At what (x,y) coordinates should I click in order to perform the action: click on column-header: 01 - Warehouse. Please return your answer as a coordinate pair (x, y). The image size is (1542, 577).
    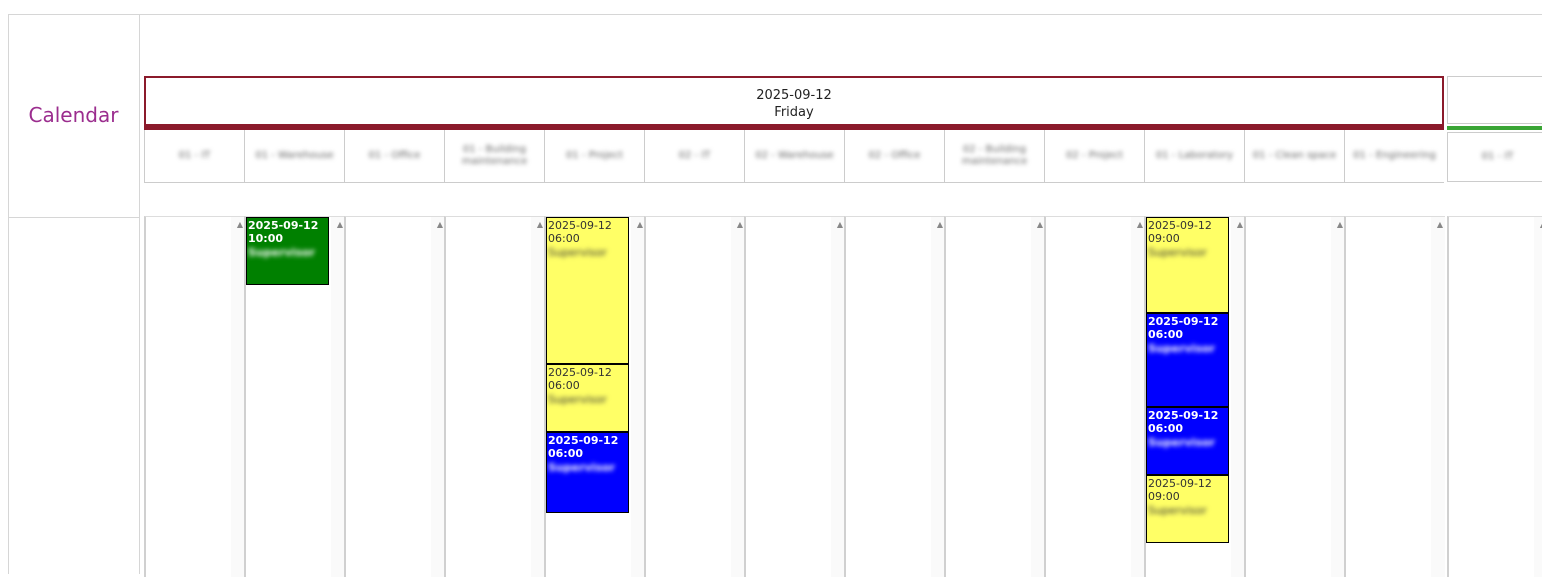
    Looking at the image, I should click on (294, 156).